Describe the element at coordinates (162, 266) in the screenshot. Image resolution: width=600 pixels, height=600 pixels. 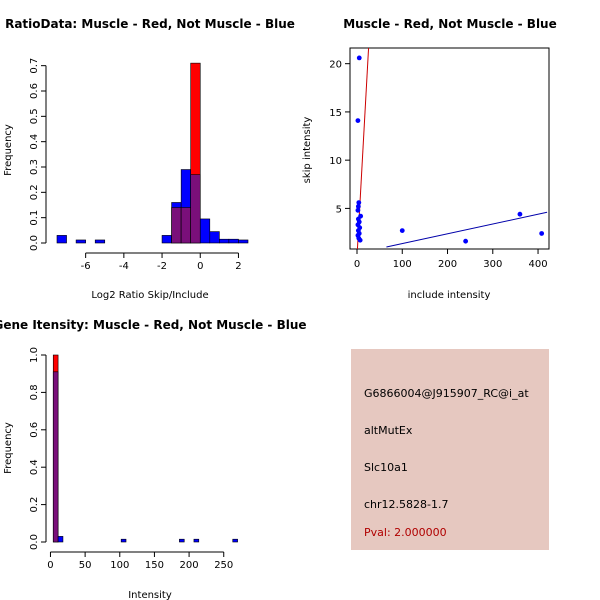
I see `ratio-hist-x-tick-label: -2` at that location.